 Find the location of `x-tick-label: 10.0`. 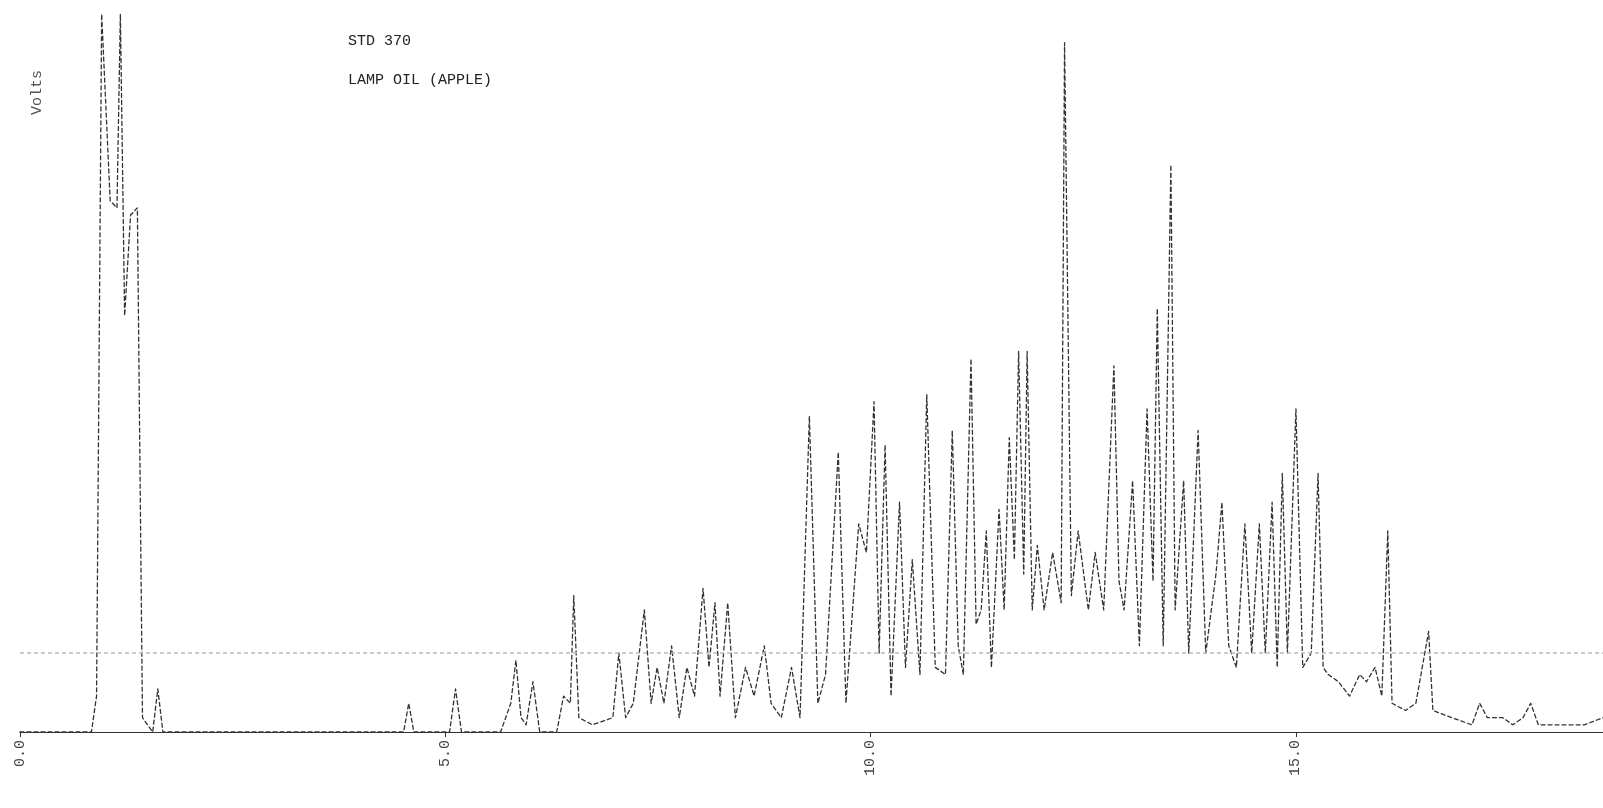

x-tick-label: 10.0 is located at coordinates (871, 758).